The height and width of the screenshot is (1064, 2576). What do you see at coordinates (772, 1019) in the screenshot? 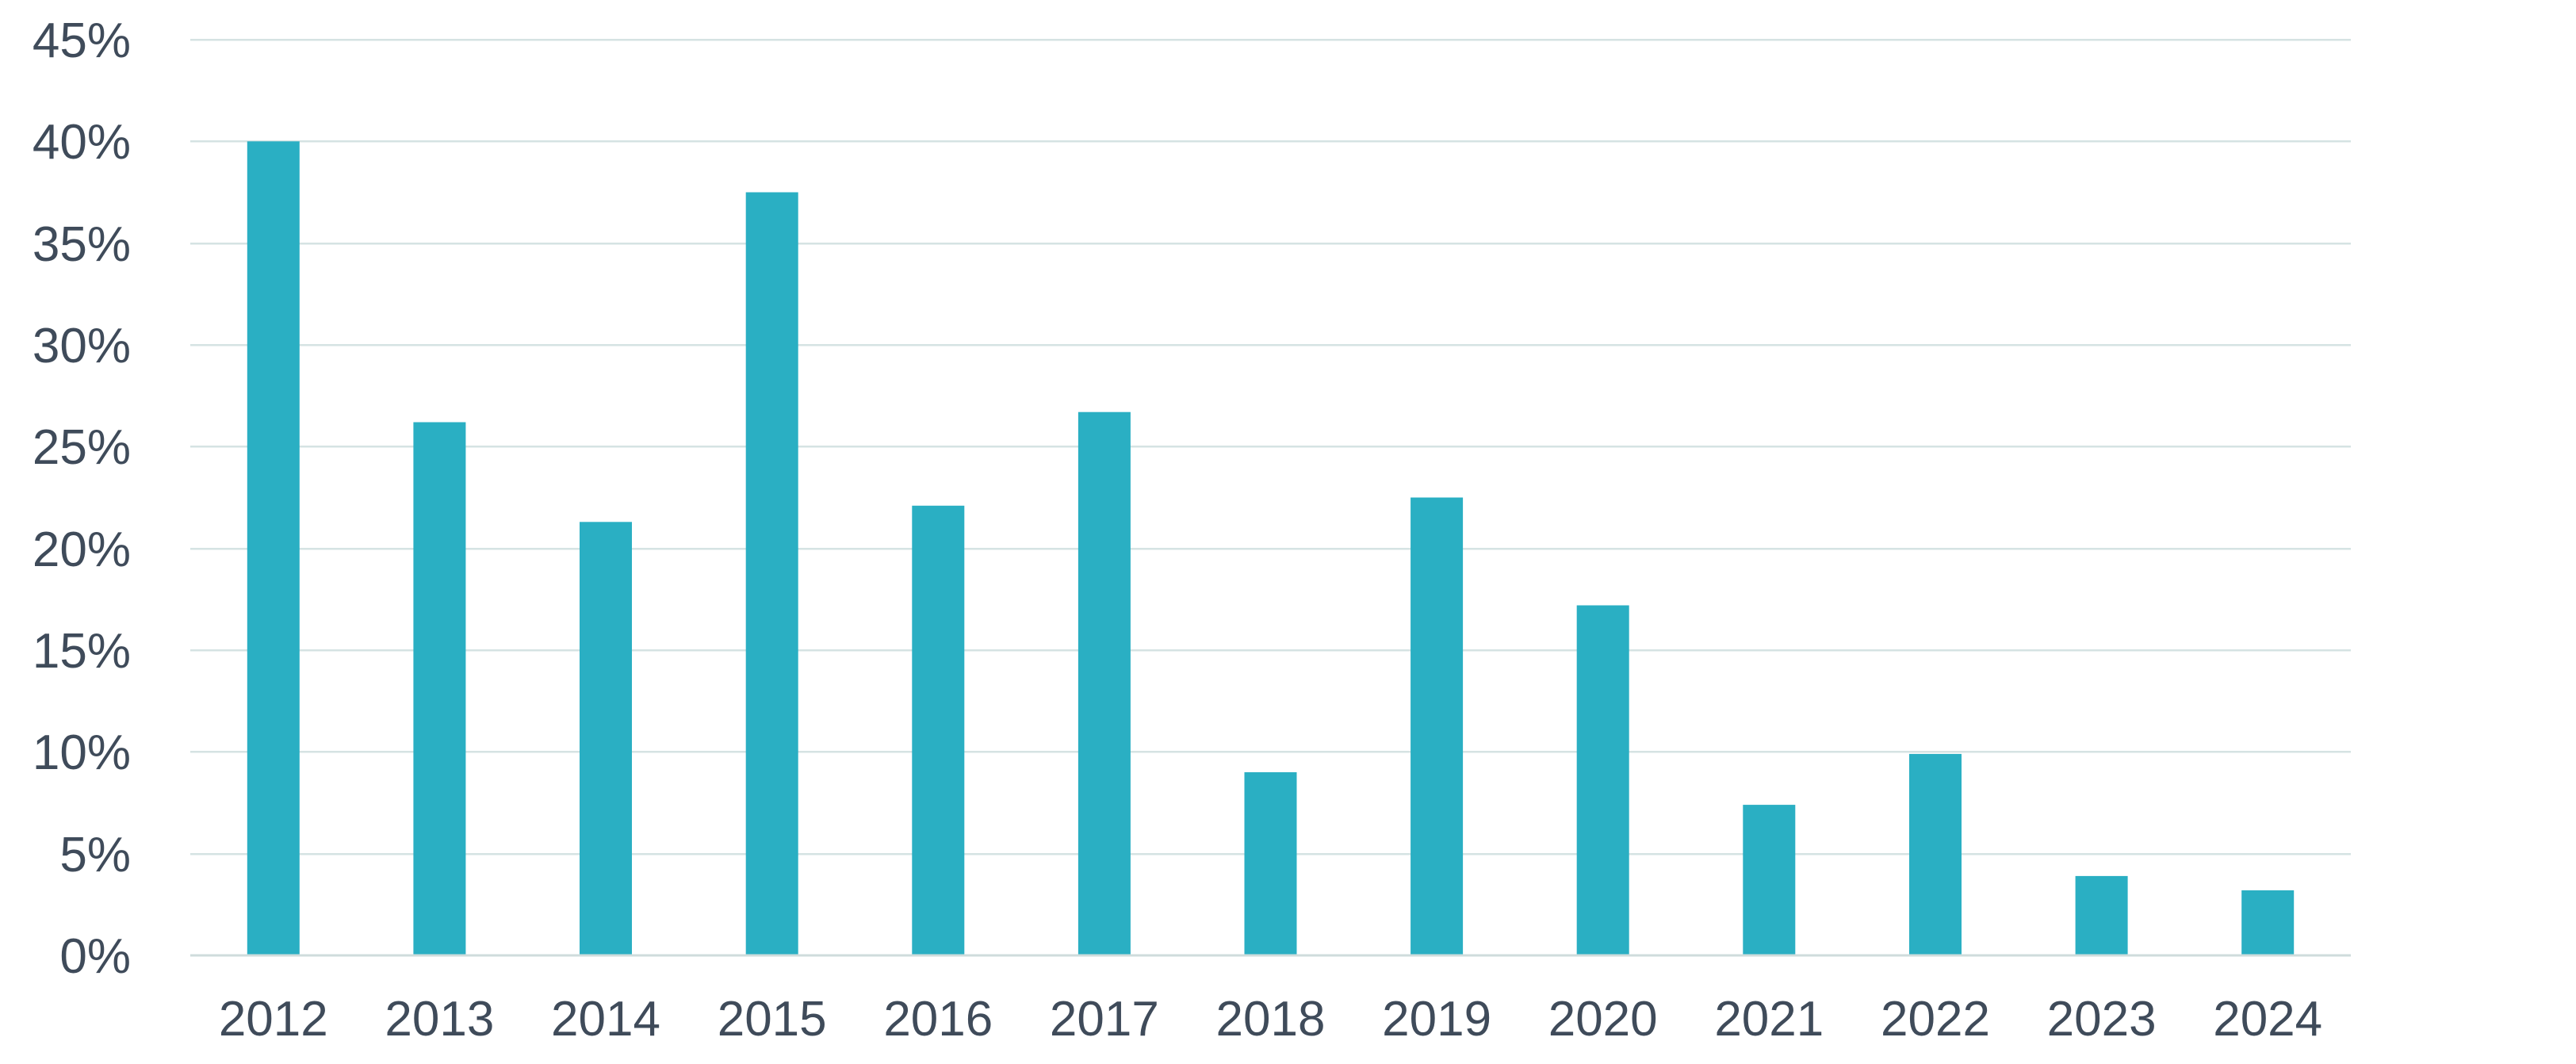
I see `x-tick-label-2015: 2015` at bounding box center [772, 1019].